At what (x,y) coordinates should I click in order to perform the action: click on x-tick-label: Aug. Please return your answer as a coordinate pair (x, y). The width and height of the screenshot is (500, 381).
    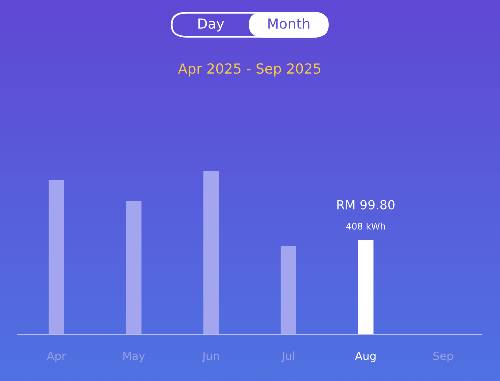
    Looking at the image, I should click on (365, 357).